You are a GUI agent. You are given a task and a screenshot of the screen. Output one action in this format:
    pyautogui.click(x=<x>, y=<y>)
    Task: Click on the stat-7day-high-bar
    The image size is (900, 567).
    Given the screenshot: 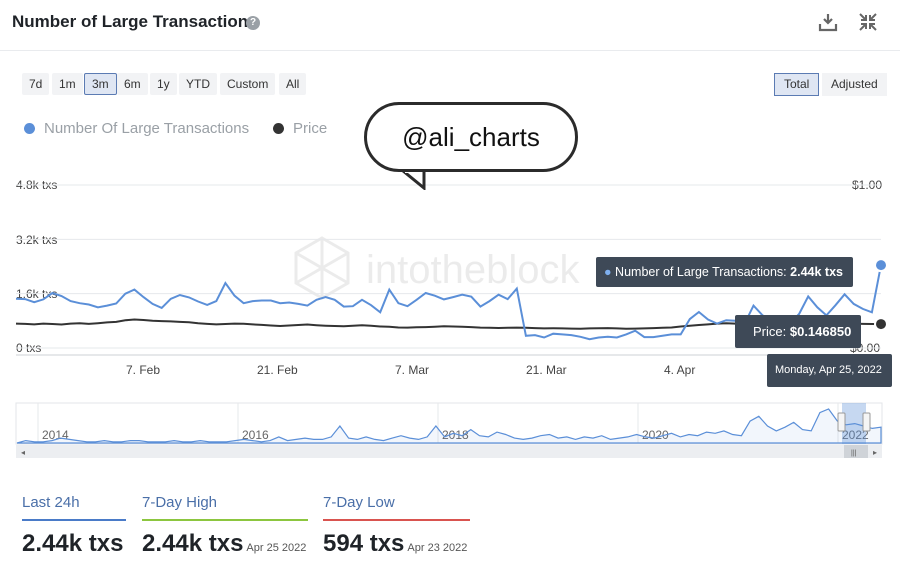 What is the action you would take?
    pyautogui.click(x=225, y=520)
    